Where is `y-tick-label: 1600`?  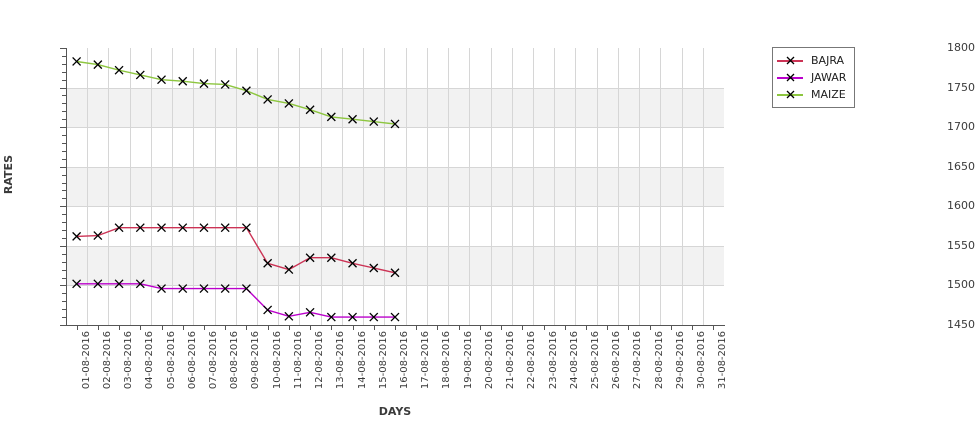
y-tick-label: 1600 is located at coordinates (961, 205).